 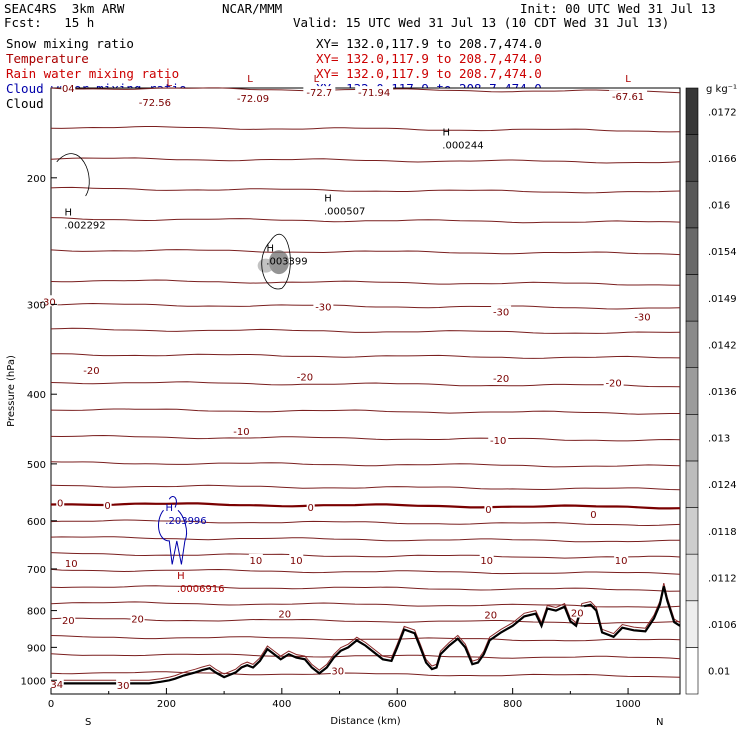 What do you see at coordinates (286, 261) in the screenshot?
I see `extremum-value: .003399` at bounding box center [286, 261].